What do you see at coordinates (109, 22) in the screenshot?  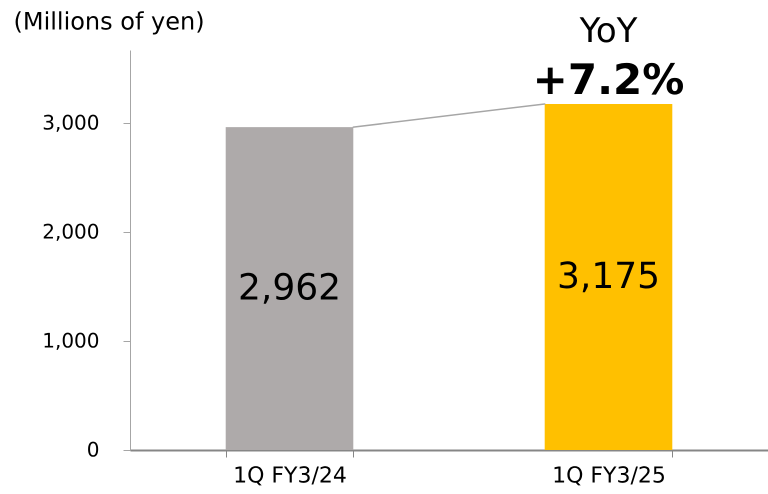 I see `y-axis-title: (Millions of yen)` at bounding box center [109, 22].